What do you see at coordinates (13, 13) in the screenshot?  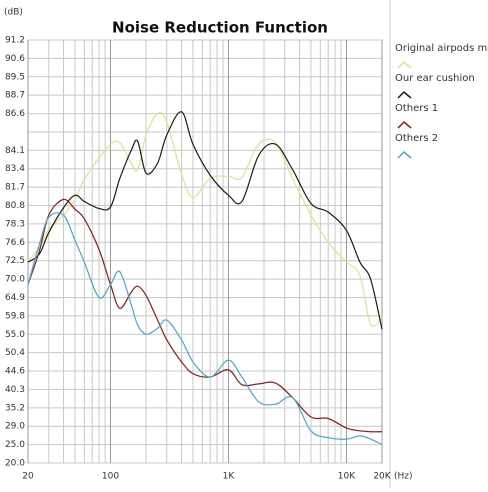 I see `y-axis-label: (dB)` at bounding box center [13, 13].